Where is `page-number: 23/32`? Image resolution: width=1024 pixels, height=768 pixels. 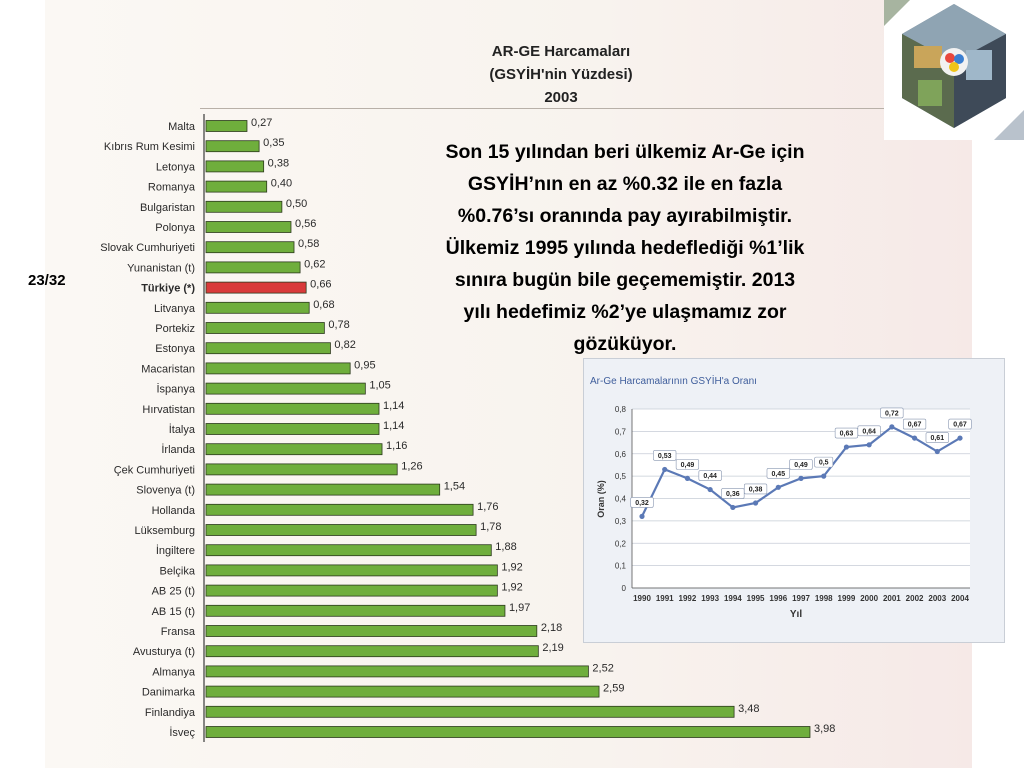 page-number: 23/32 is located at coordinates (47, 280).